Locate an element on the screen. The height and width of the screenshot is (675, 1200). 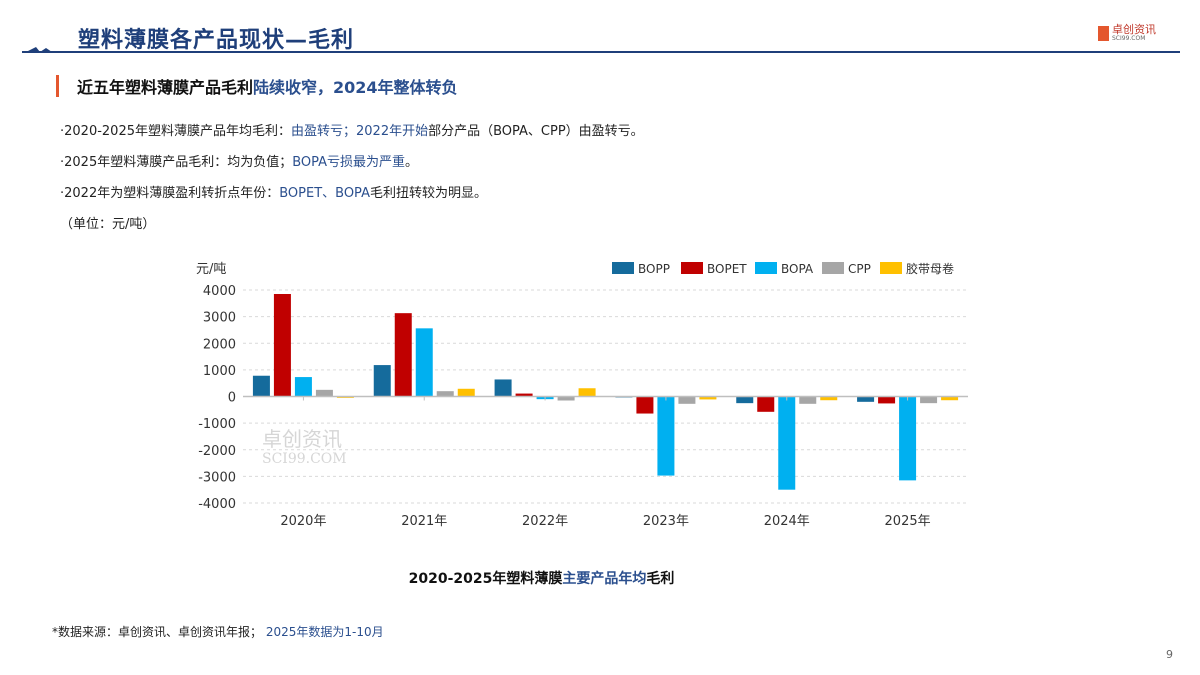
y-tick-label: 4000 is located at coordinates (219, 291).